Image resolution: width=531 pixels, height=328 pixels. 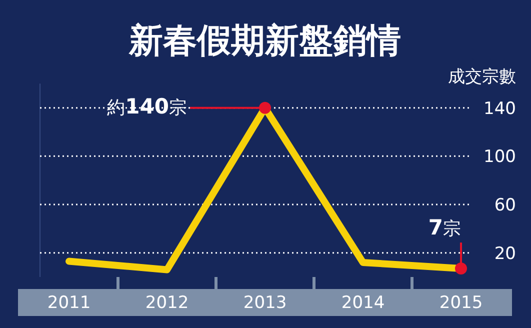 I want to click on x-tick-label: 2015, so click(x=461, y=303).